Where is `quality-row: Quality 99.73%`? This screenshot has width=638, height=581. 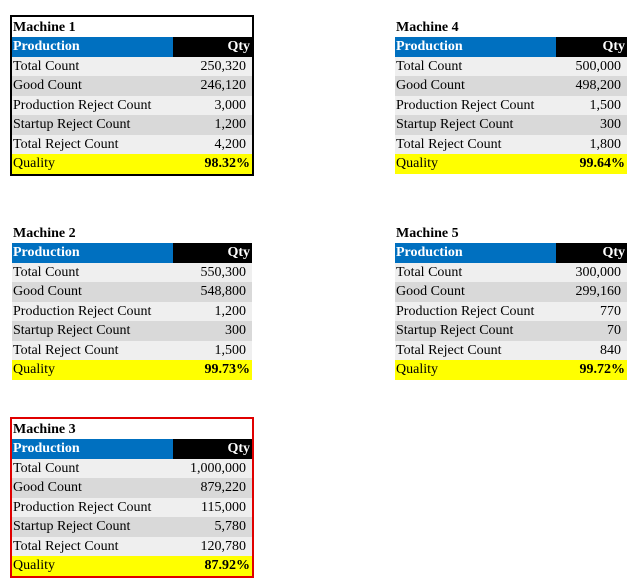 quality-row: Quality 99.73% is located at coordinates (132, 370).